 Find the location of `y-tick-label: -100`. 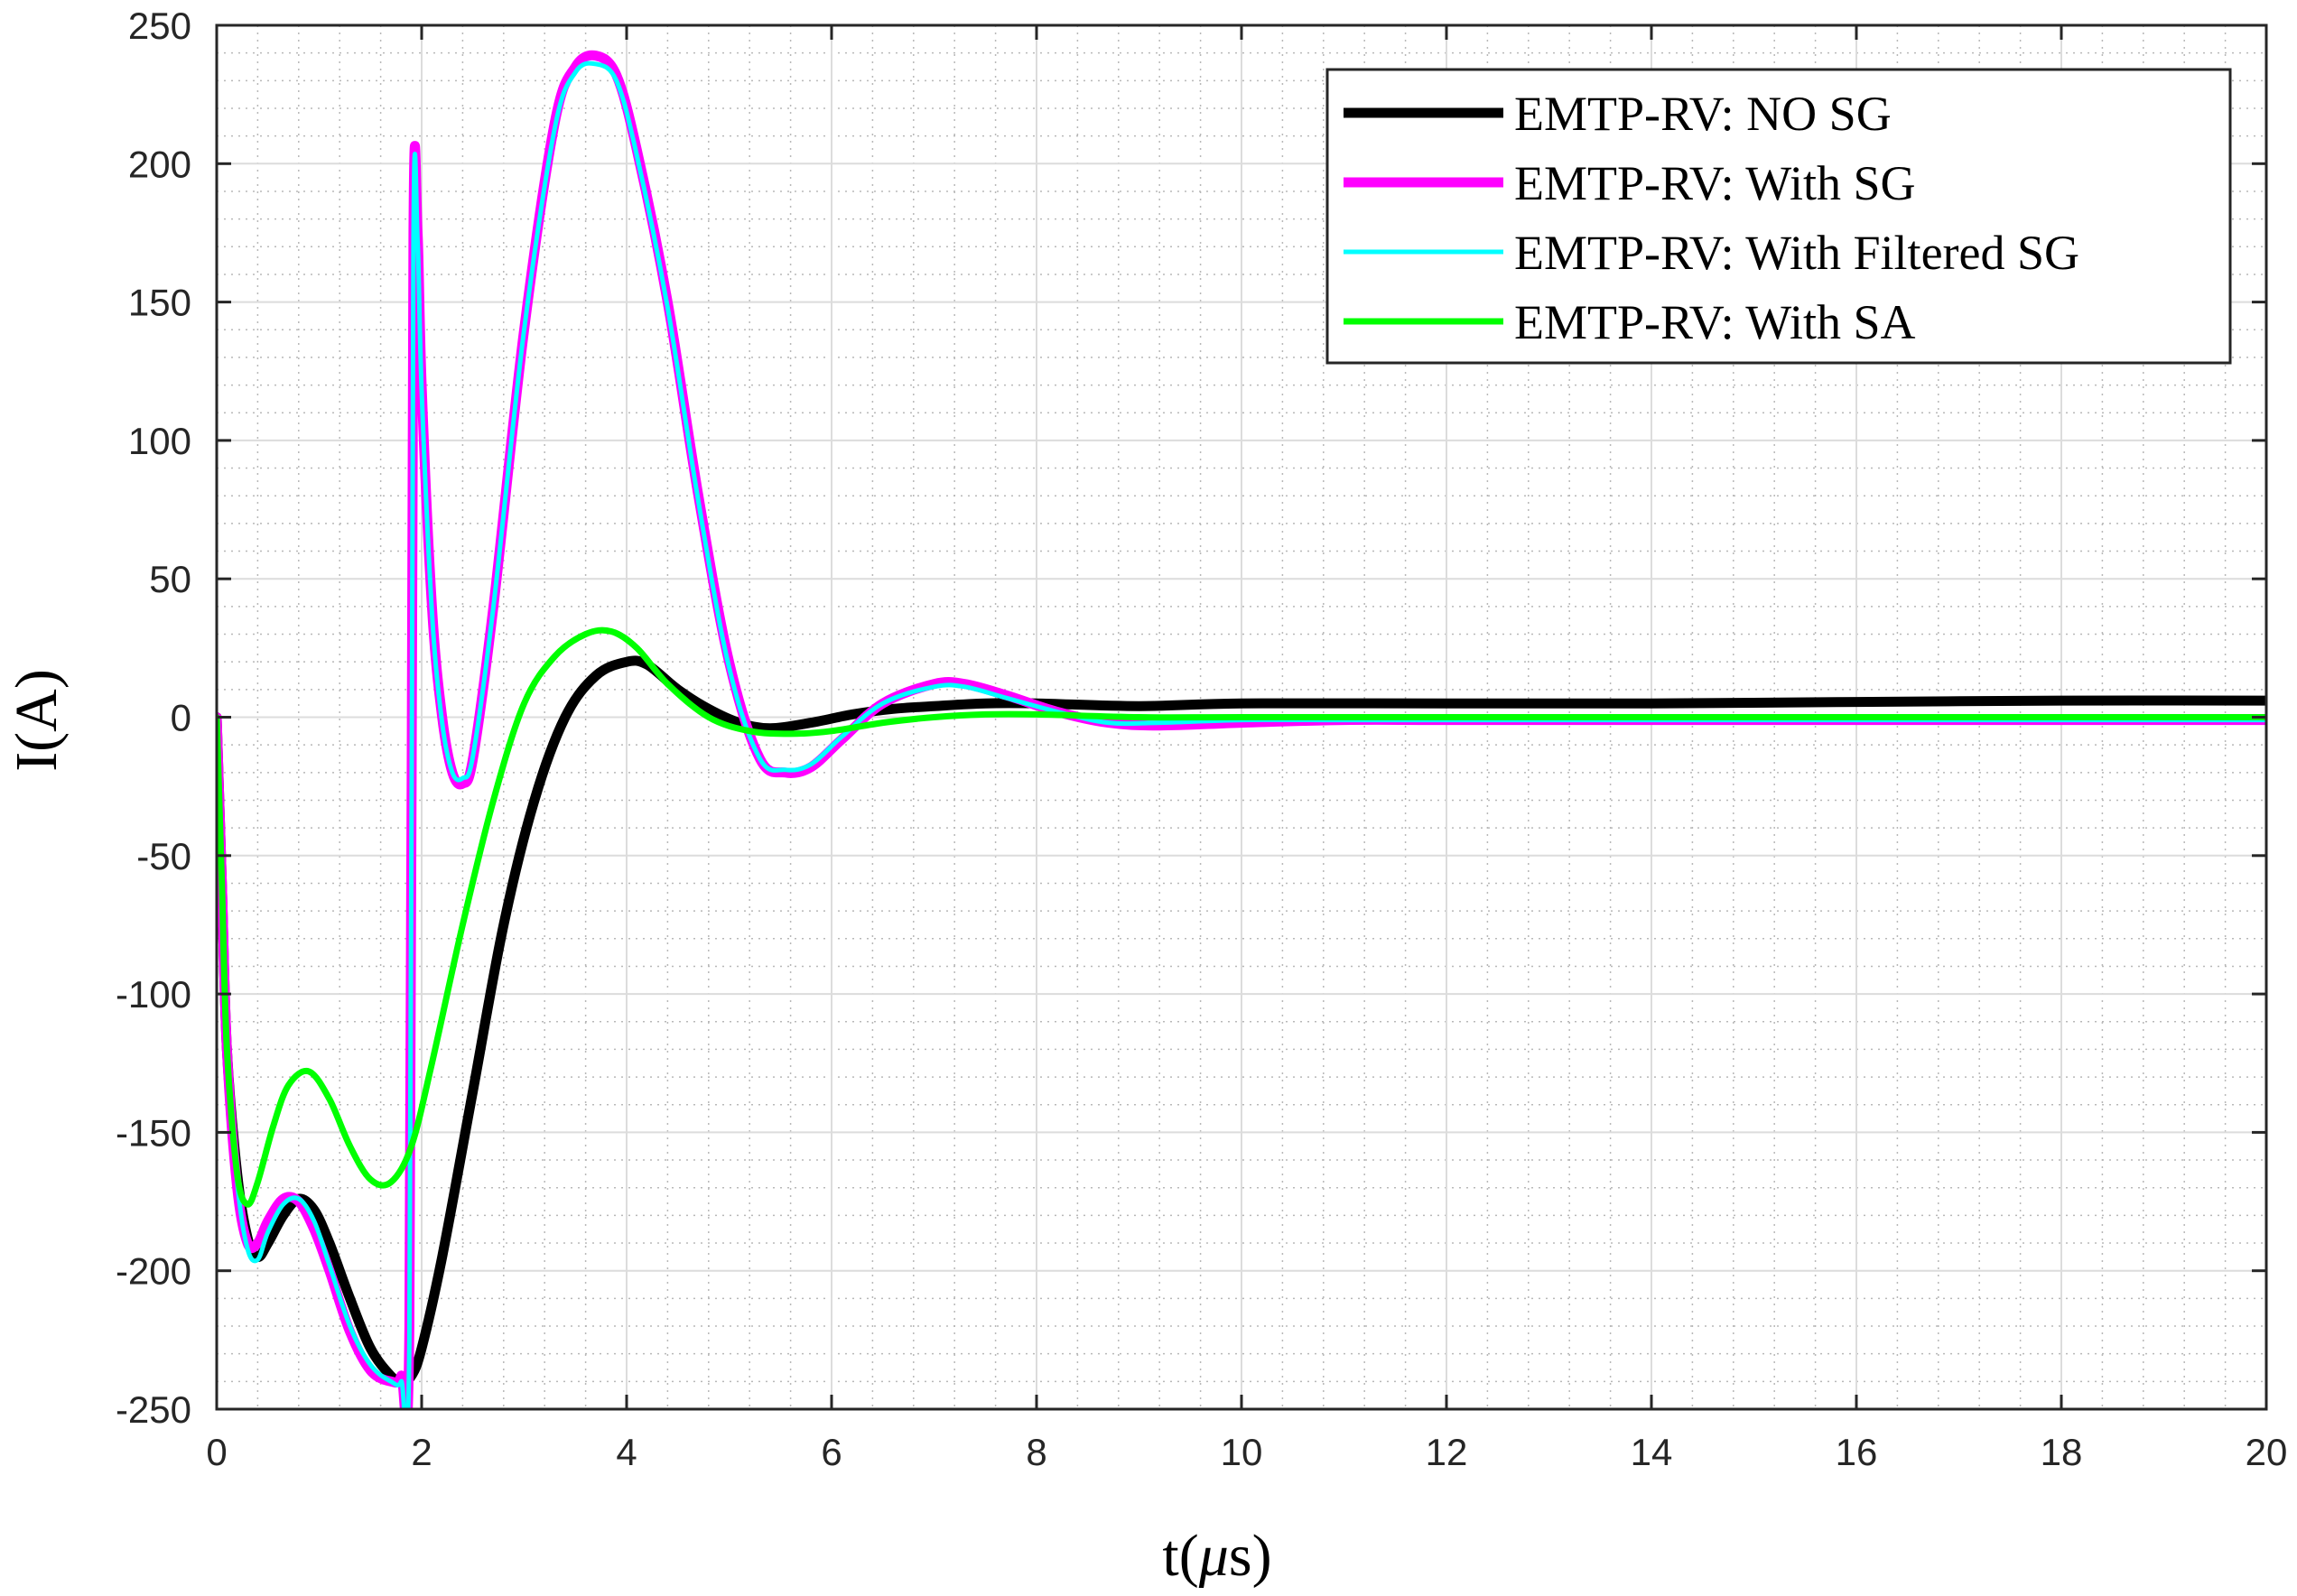

y-tick-label: -100 is located at coordinates (153, 995).